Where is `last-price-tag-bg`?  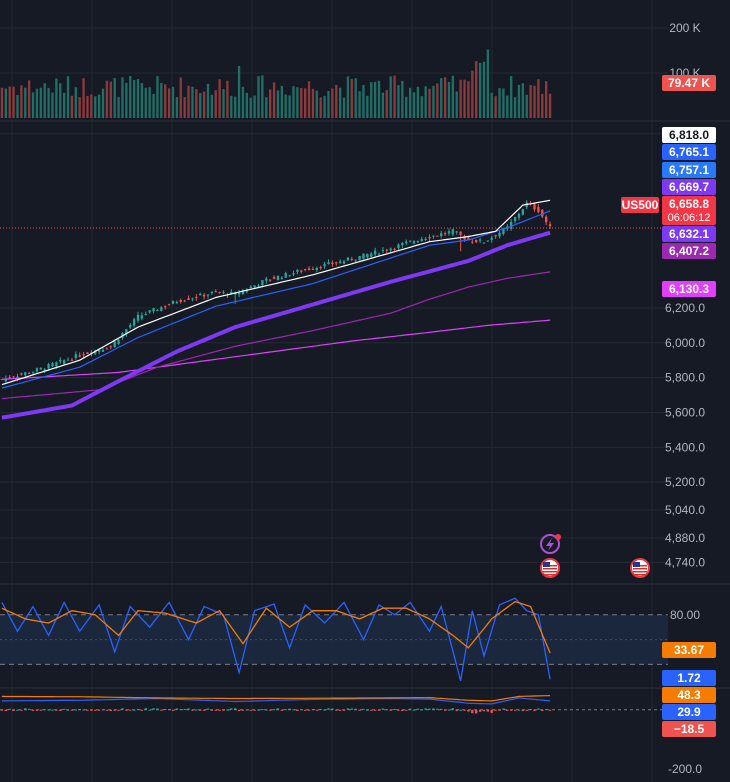 last-price-tag-bg is located at coordinates (689, 210).